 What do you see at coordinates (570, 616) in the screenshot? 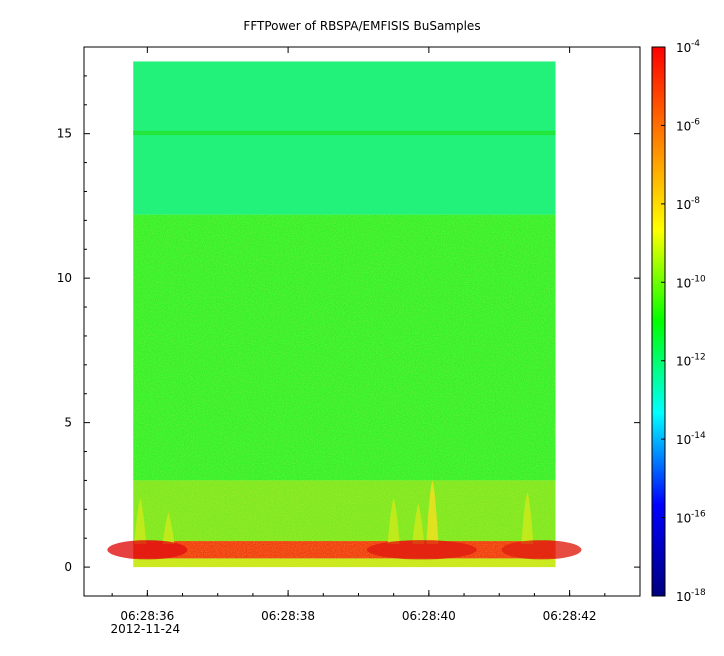
I see `x-tick-label: 06:28:42` at bounding box center [570, 616].